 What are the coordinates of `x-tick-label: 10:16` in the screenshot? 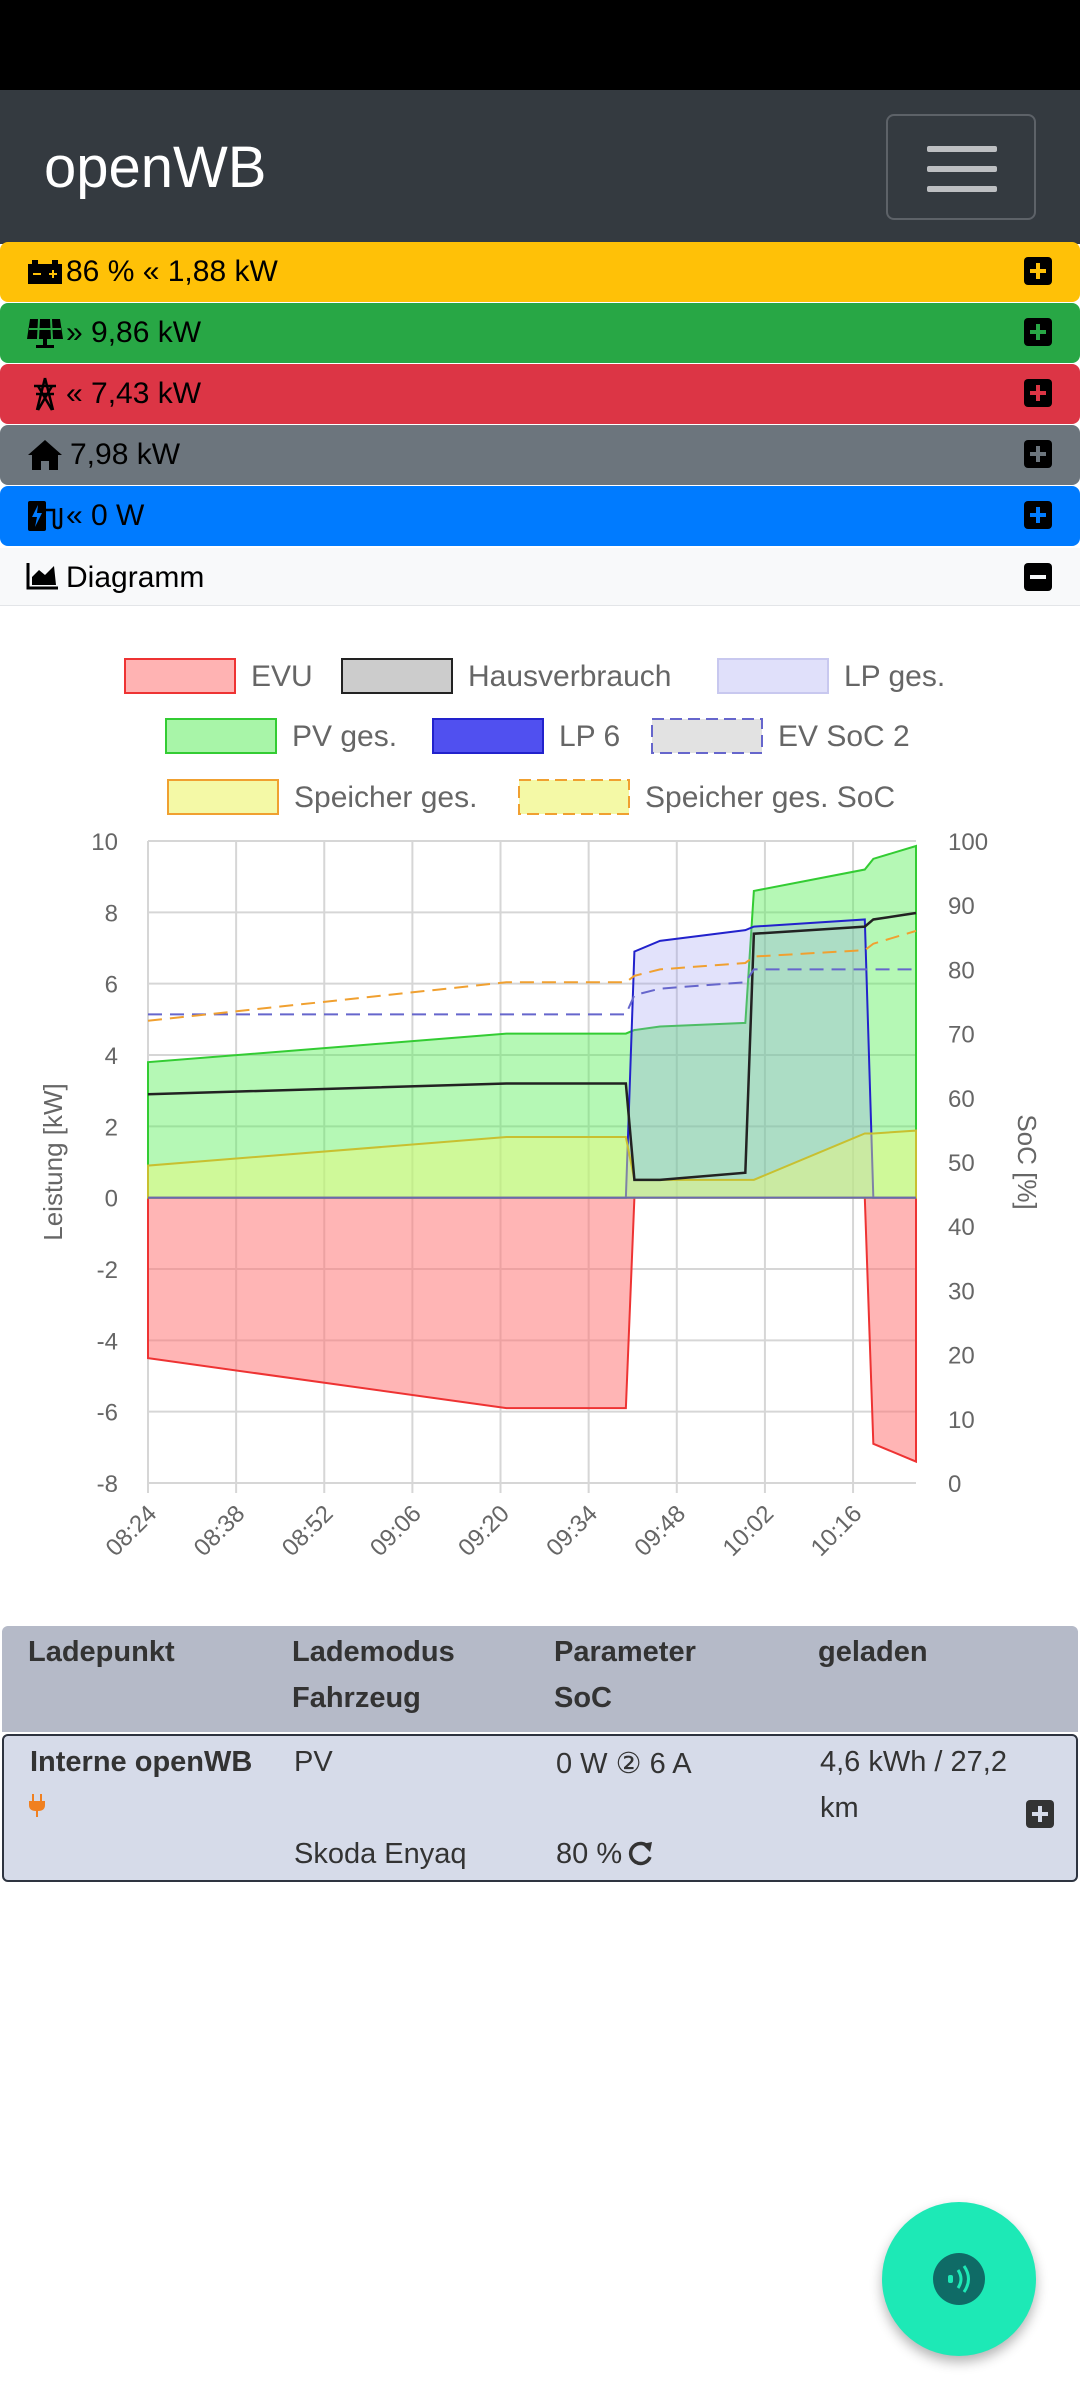 It's located at (837, 1531).